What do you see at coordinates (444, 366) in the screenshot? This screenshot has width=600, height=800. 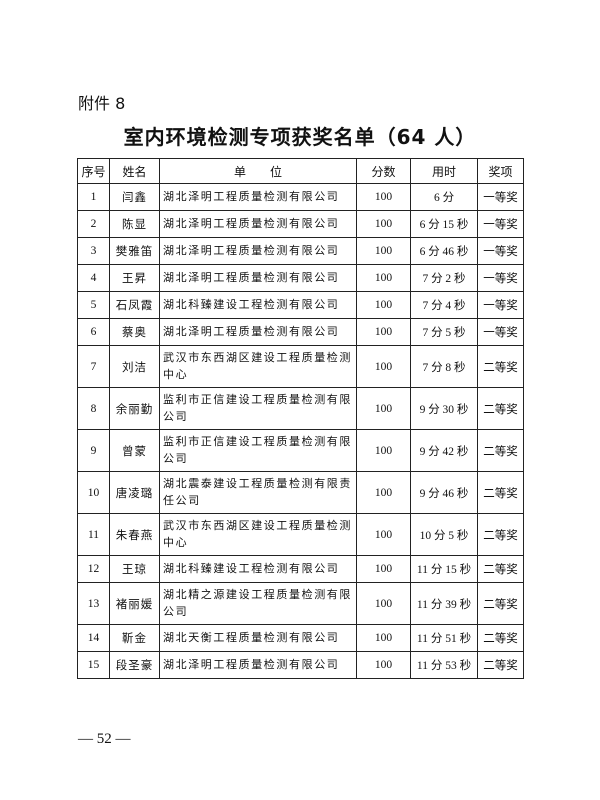 I see `cell-time-used: 7 分 8 秒` at bounding box center [444, 366].